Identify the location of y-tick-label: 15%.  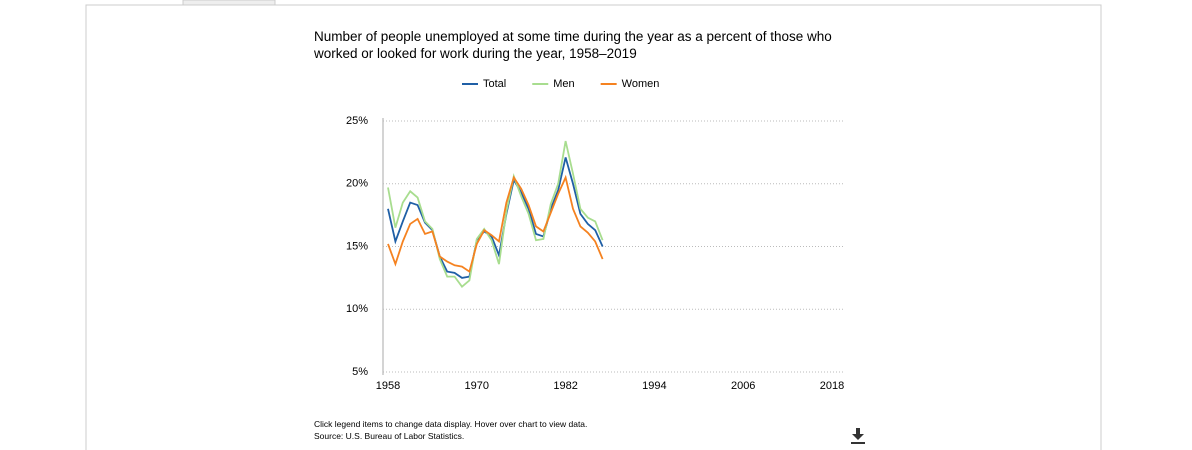
(357, 246).